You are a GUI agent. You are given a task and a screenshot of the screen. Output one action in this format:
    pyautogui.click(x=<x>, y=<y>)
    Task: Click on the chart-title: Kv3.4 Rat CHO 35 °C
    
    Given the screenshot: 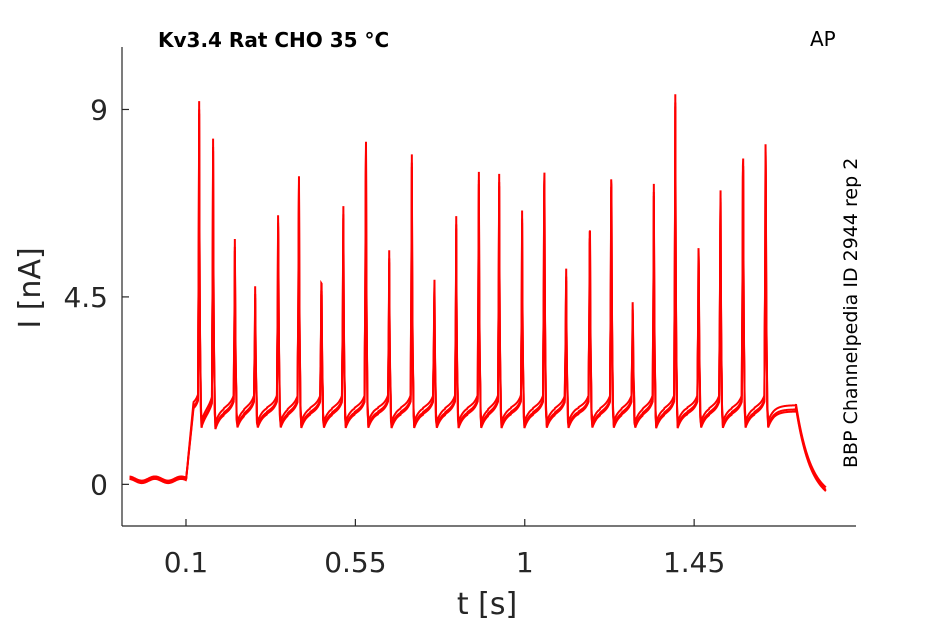 What is the action you would take?
    pyautogui.click(x=273, y=40)
    